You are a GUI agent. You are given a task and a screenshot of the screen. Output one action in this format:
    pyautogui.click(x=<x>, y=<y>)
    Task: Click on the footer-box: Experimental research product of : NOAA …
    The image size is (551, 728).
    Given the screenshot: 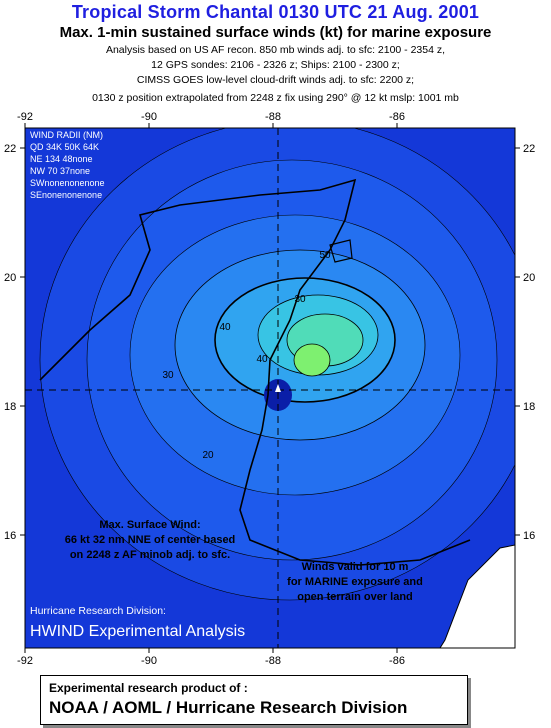 What is the action you would take?
    pyautogui.click(x=254, y=700)
    